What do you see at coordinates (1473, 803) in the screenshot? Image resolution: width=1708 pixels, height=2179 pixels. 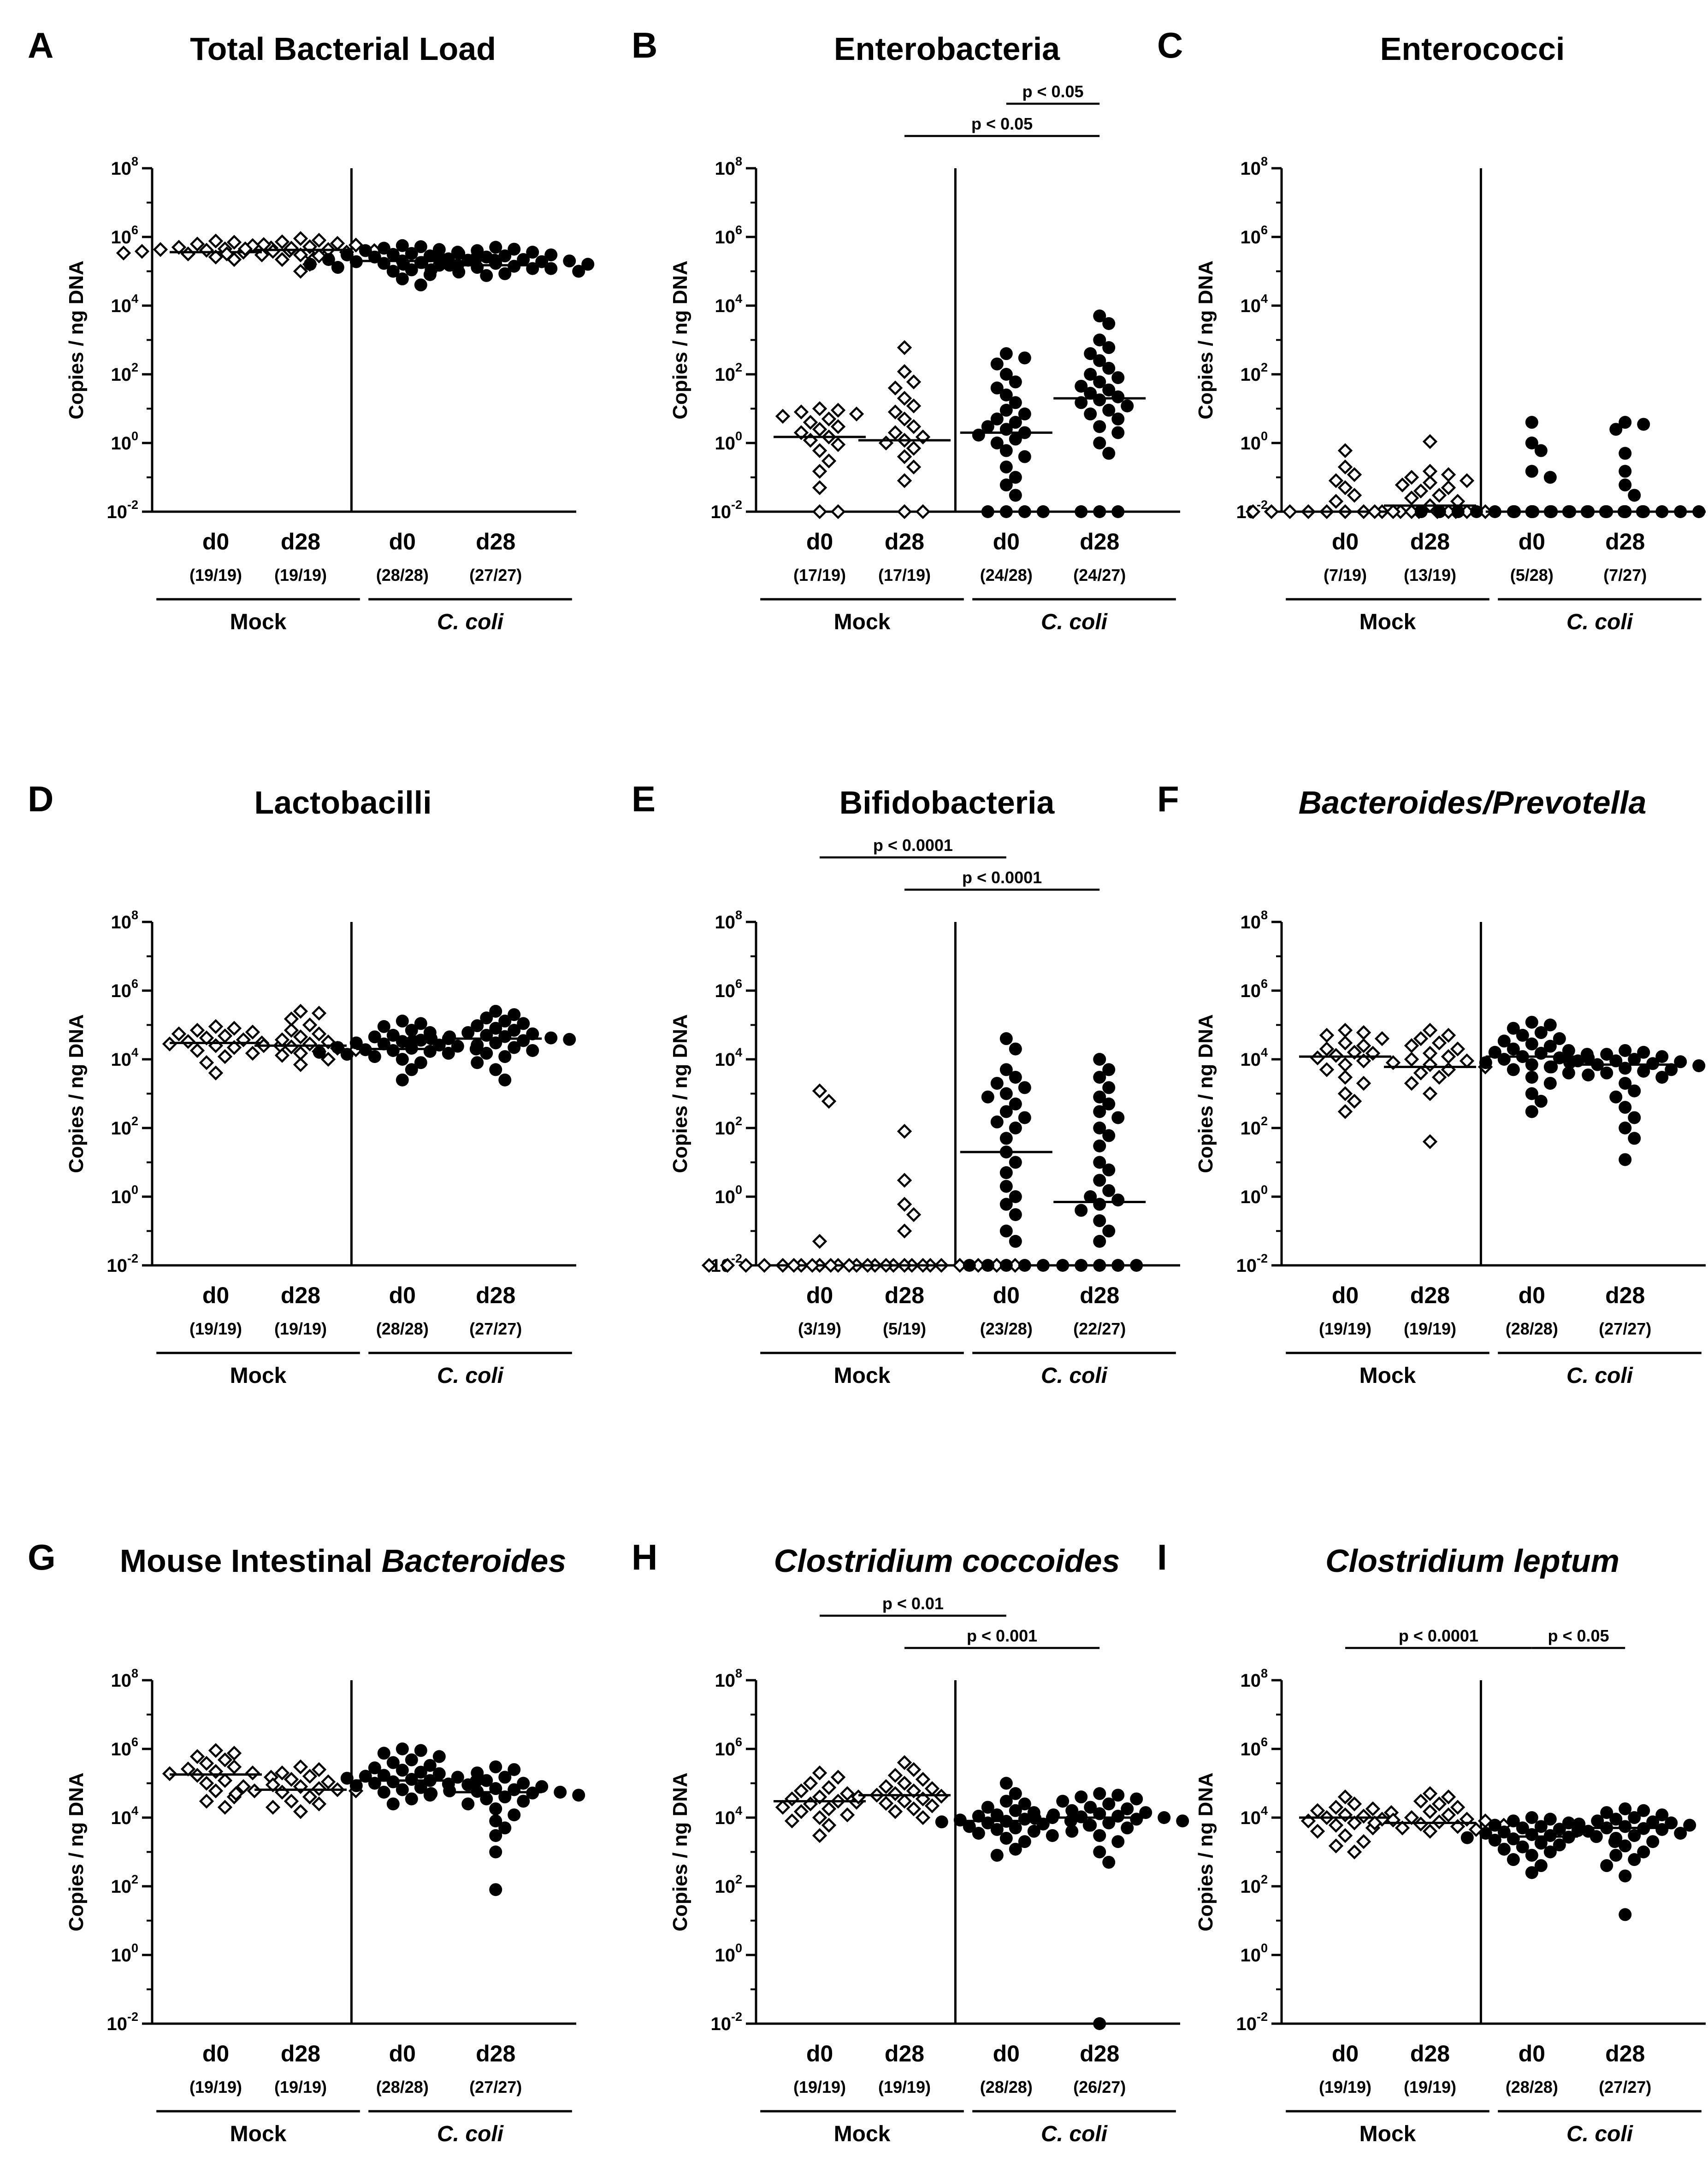 I see `panel-title: Bacteroides/Prevotella` at bounding box center [1473, 803].